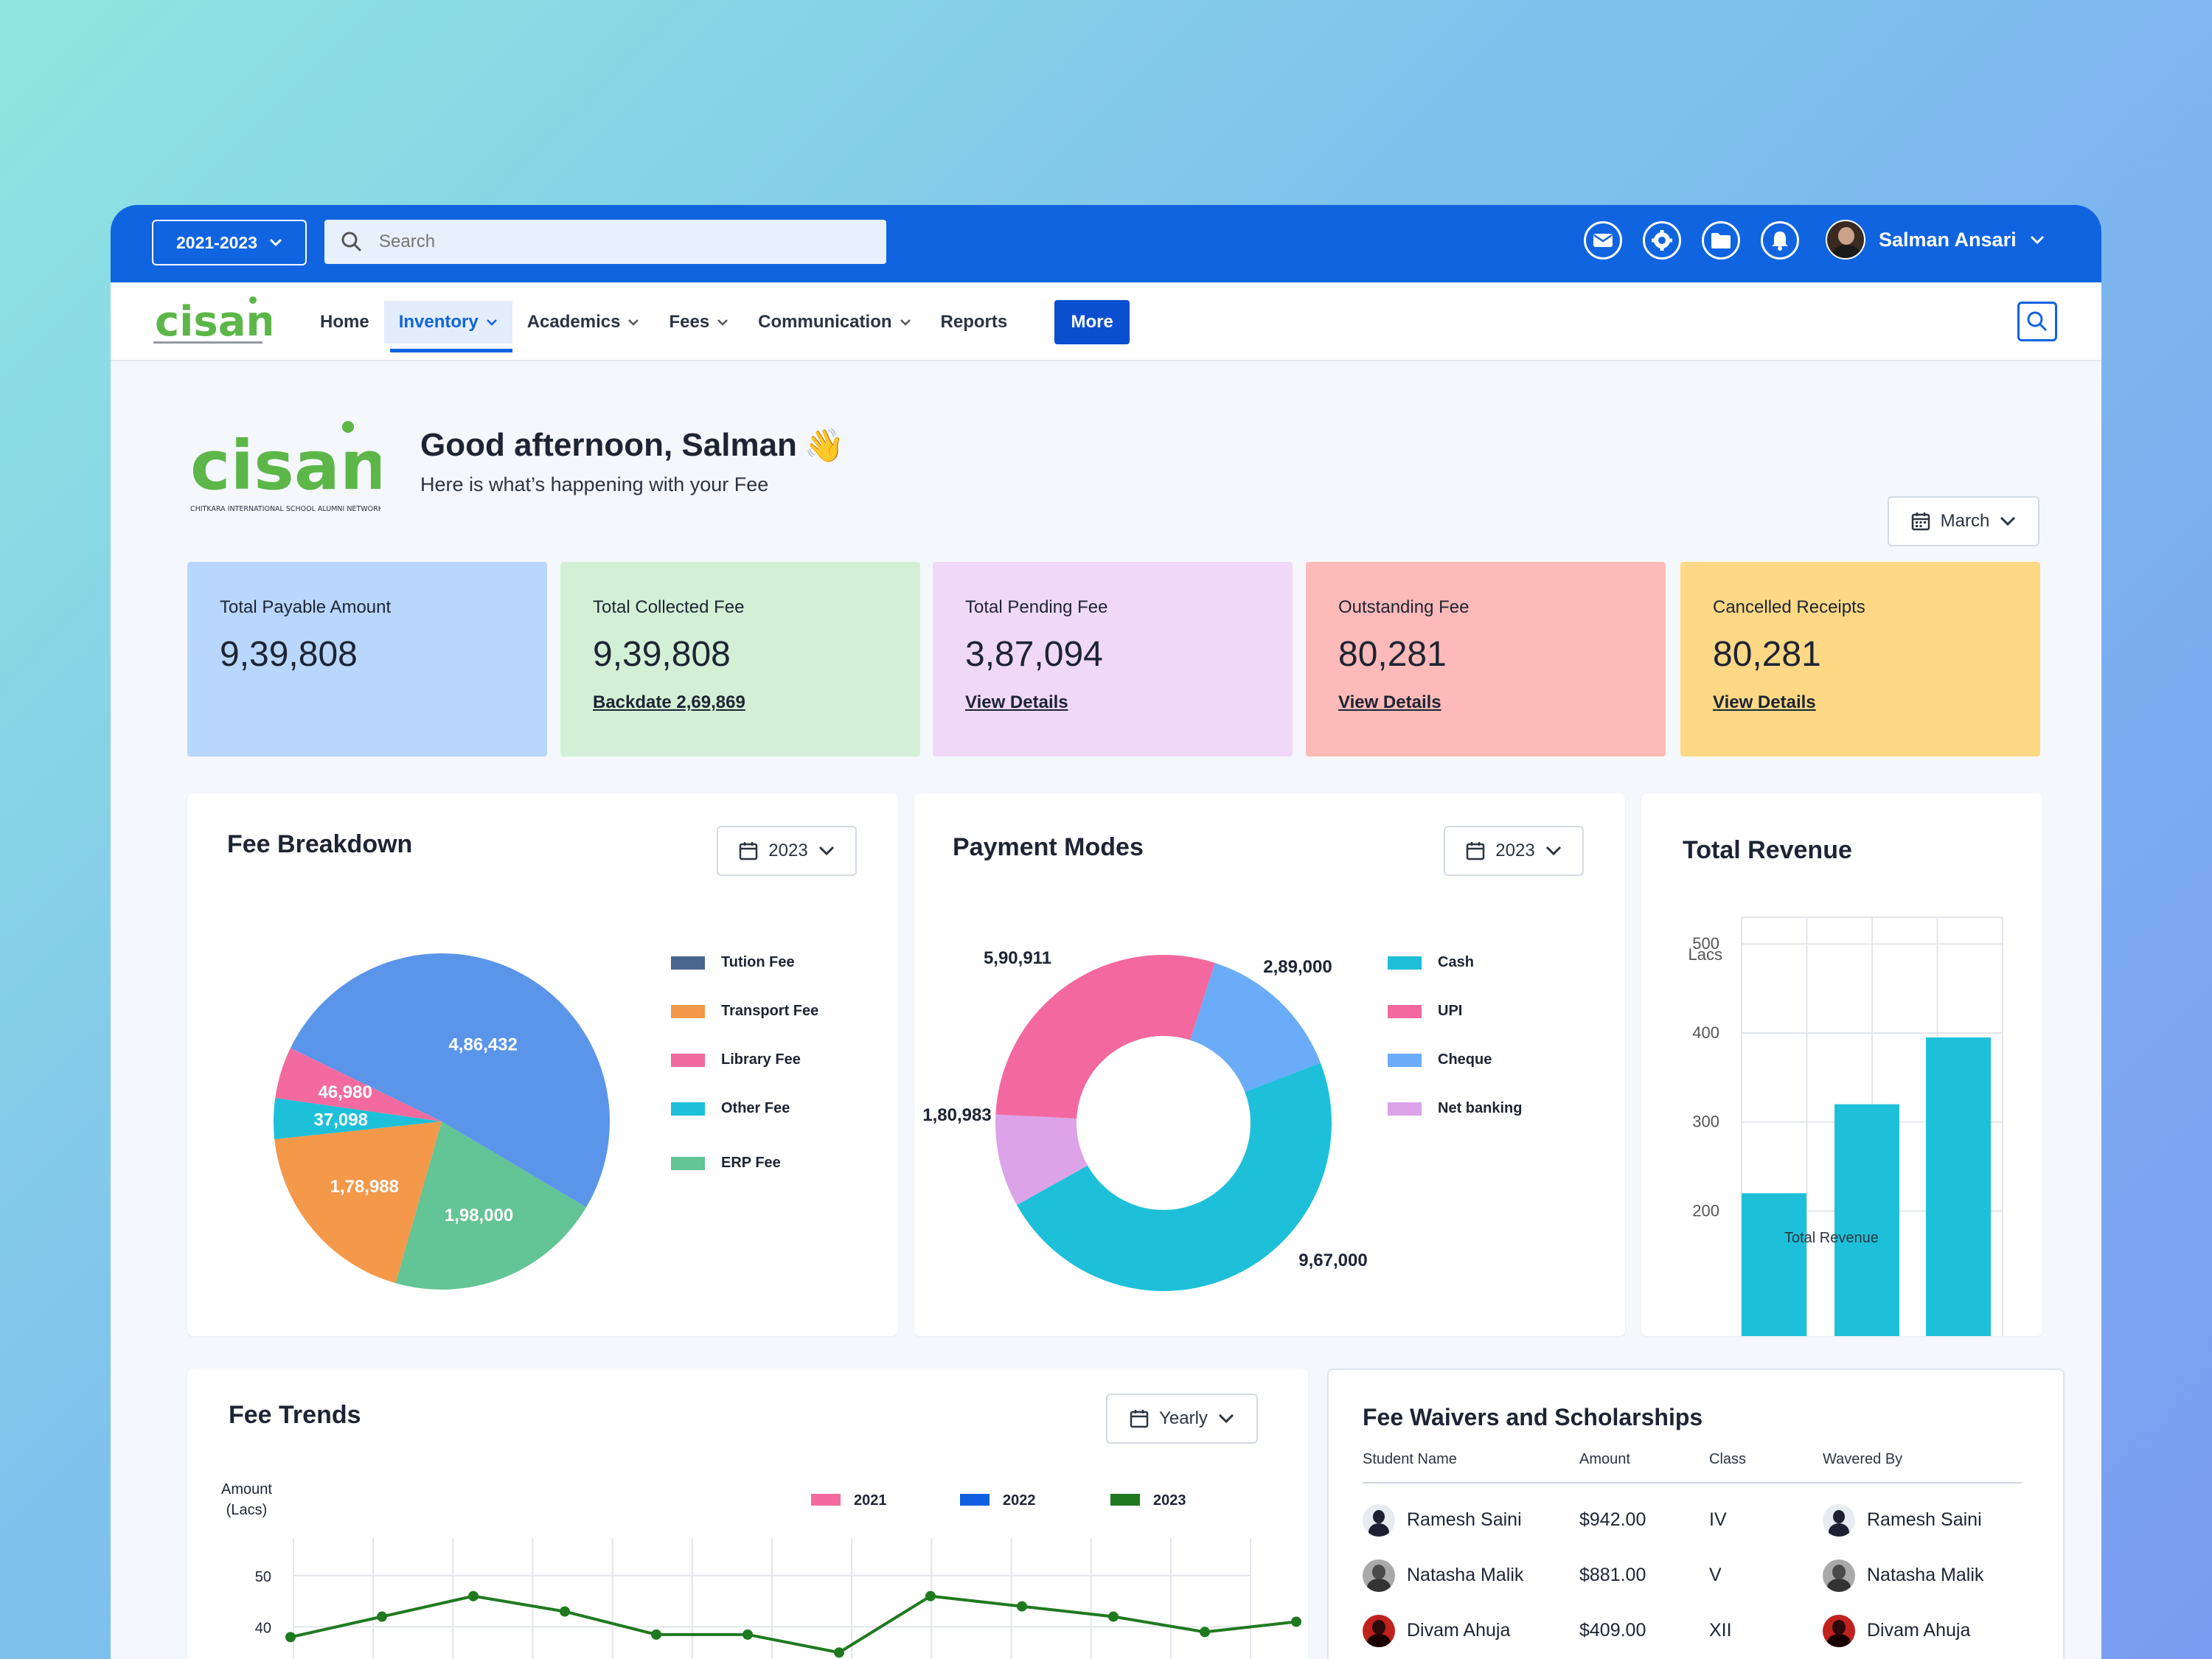  What do you see at coordinates (1471, 1630) in the screenshot?
I see `cell-student: Divam Ahuja` at bounding box center [1471, 1630].